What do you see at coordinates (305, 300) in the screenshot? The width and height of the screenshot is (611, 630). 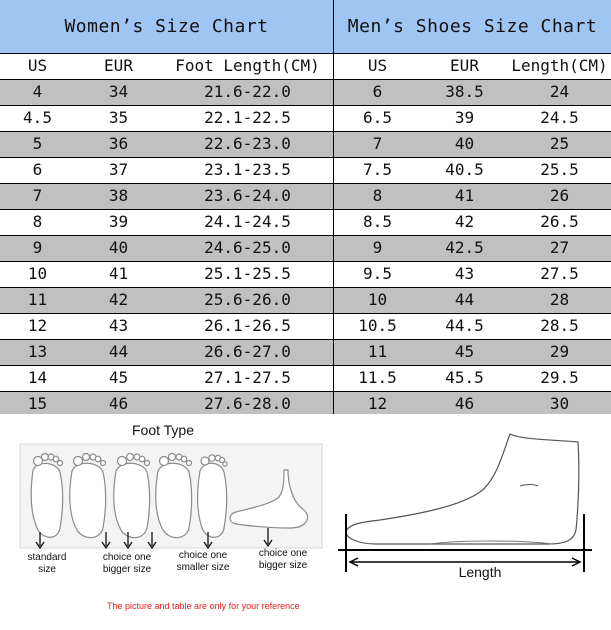 I see `table-row: 11 42 25.6-26.0 10 44 28` at bounding box center [305, 300].